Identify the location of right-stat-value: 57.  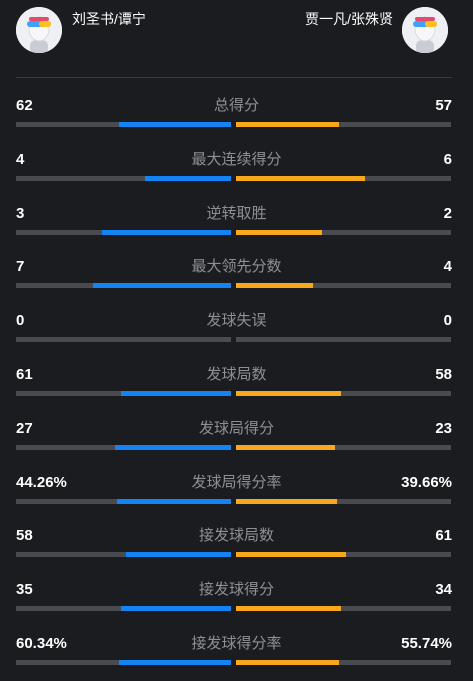
(443, 105).